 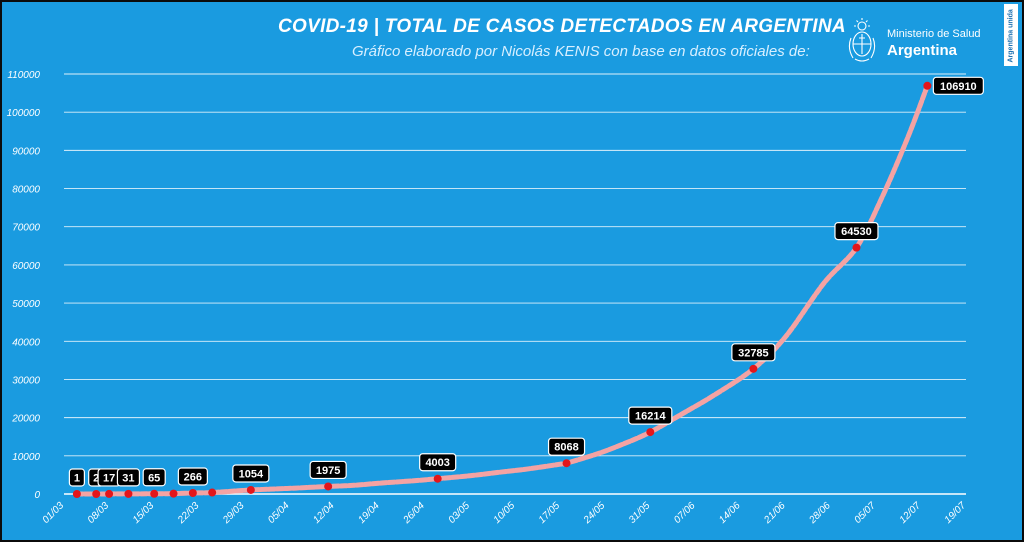 What do you see at coordinates (26, 380) in the screenshot?
I see `y-tick-label: 30000` at bounding box center [26, 380].